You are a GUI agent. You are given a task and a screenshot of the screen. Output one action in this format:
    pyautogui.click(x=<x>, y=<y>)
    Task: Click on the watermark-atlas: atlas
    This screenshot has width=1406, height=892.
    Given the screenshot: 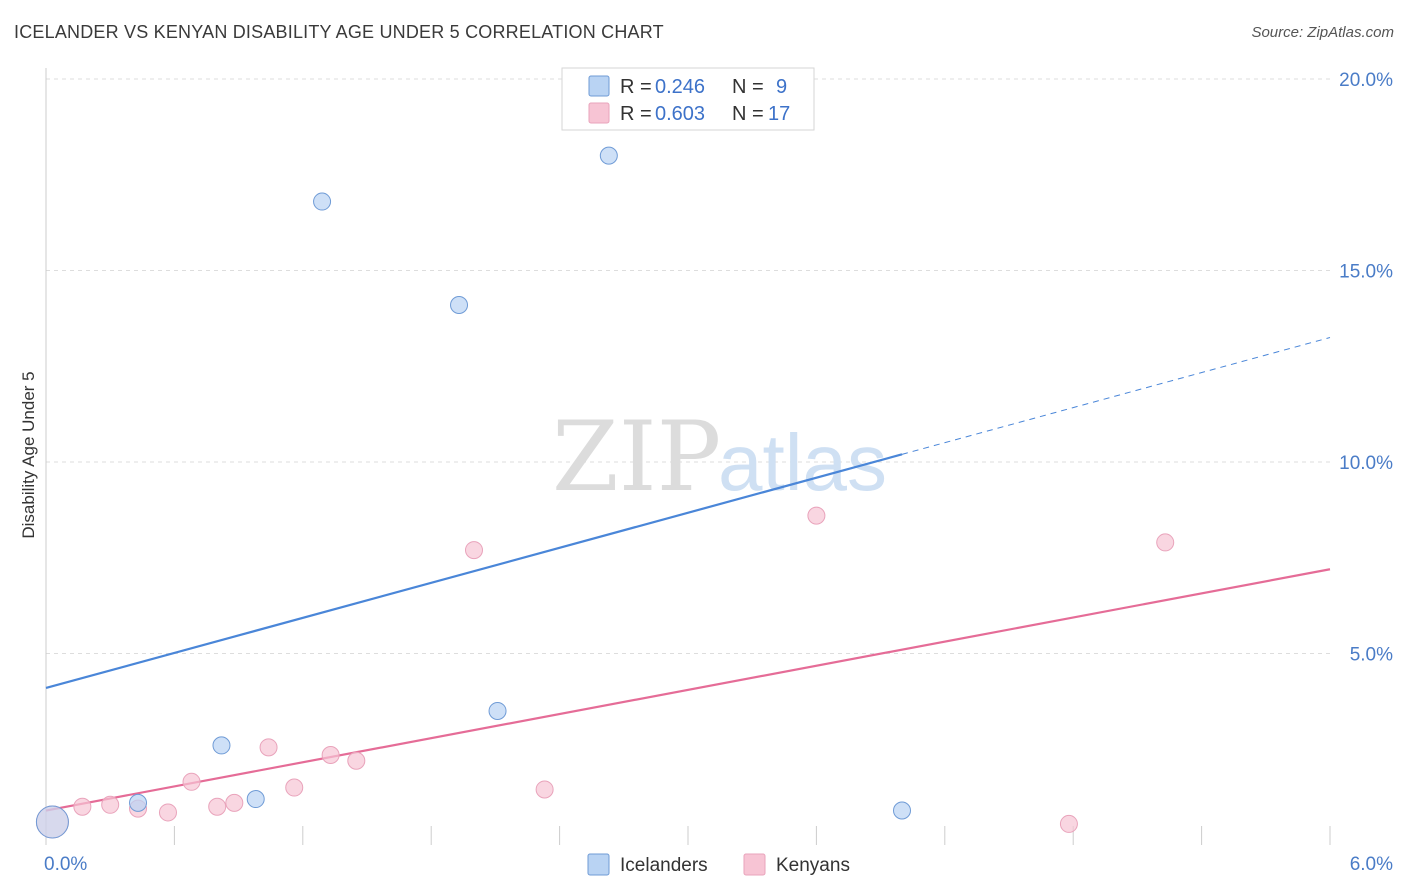 What is the action you would take?
    pyautogui.click(x=802, y=462)
    